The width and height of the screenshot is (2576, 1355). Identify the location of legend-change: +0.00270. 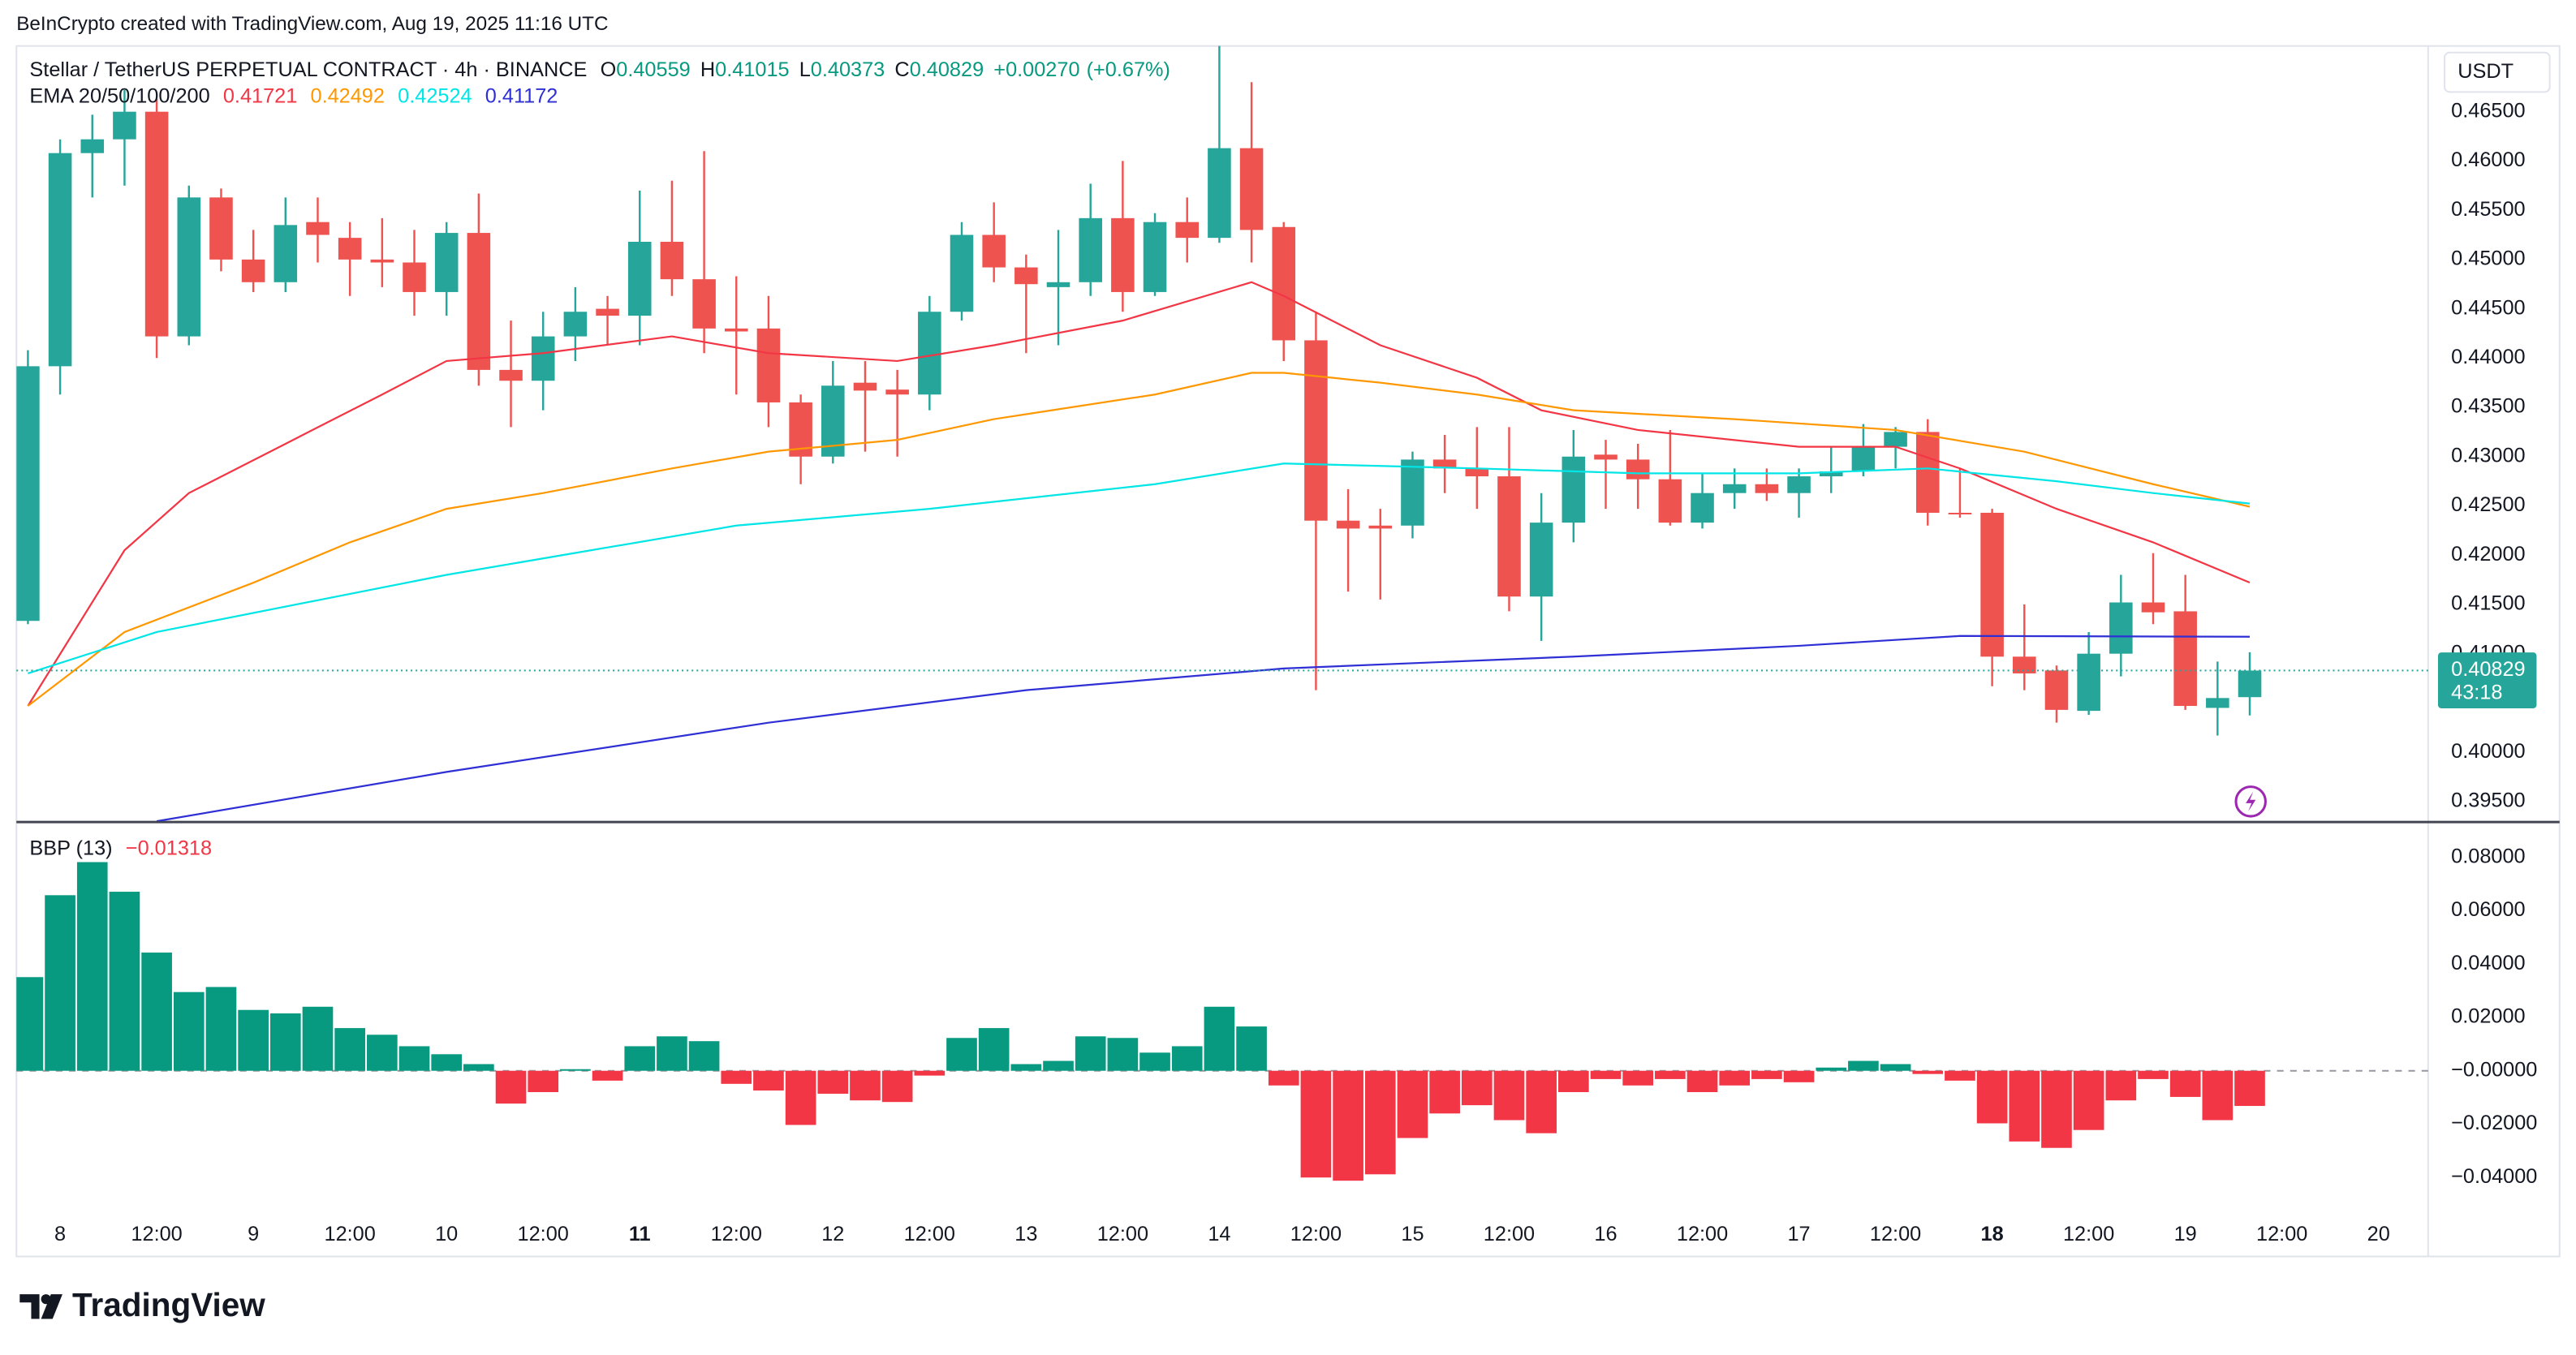
(1036, 69).